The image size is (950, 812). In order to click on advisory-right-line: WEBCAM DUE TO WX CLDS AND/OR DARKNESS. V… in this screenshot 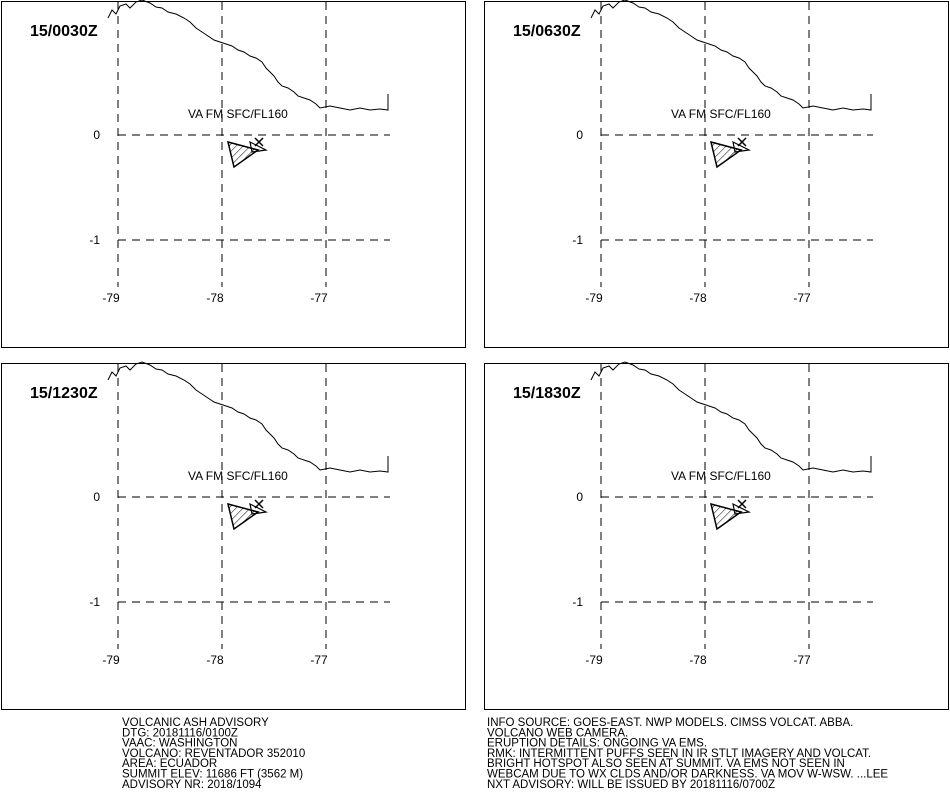, I will do `click(687, 775)`.